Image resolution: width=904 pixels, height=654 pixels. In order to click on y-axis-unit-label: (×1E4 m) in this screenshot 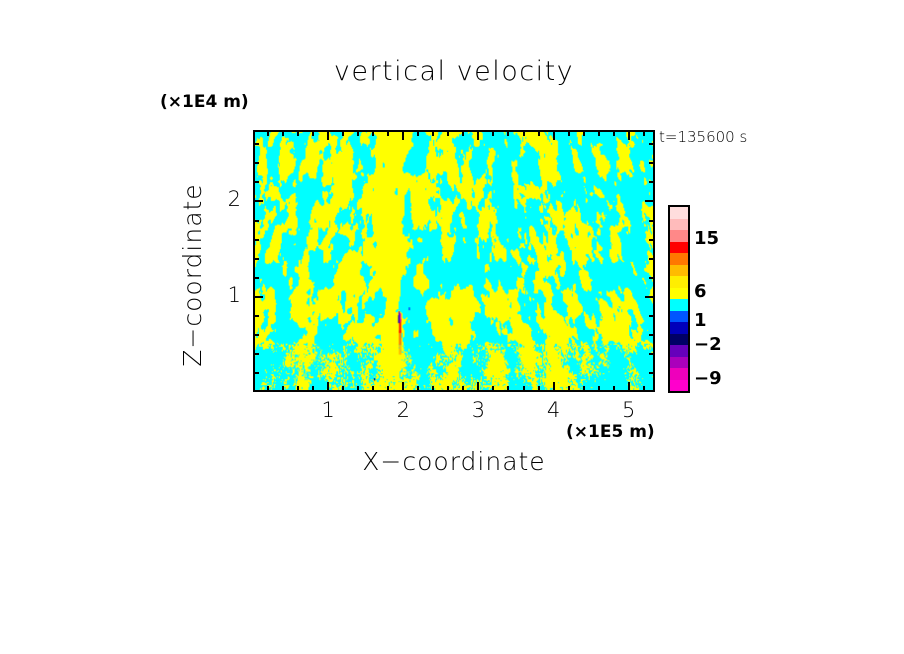, I will do `click(204, 102)`.